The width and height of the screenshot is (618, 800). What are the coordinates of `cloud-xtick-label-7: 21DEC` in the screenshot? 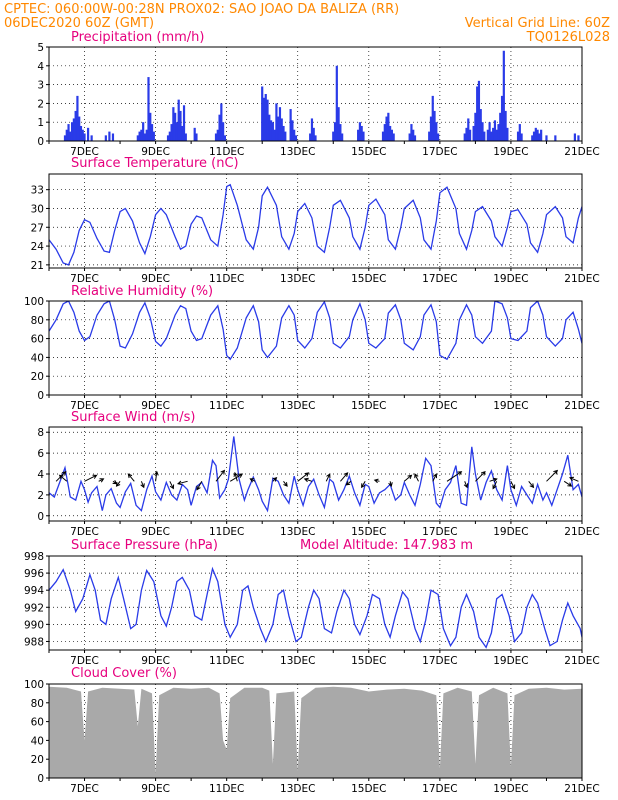 It's located at (581, 789).